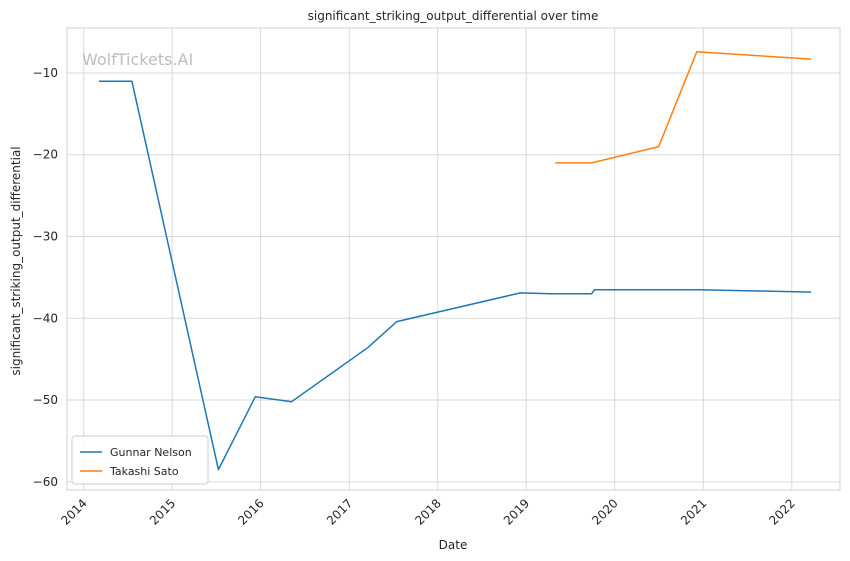 This screenshot has width=850, height=561. I want to click on y-tick-label: −20, so click(45, 155).